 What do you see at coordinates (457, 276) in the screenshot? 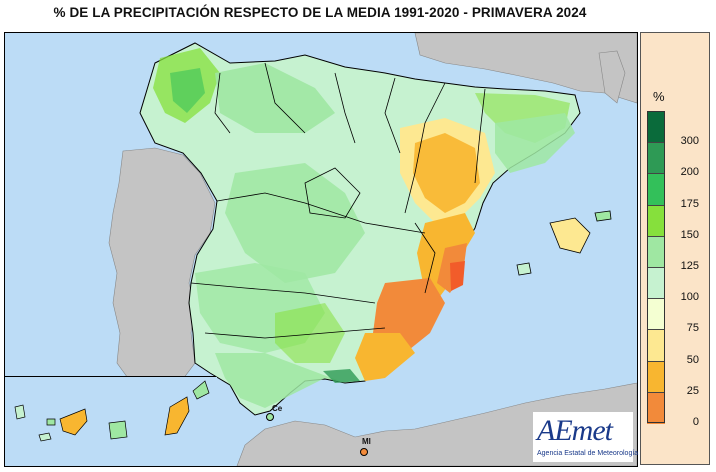
I see `zone-alicante-min` at bounding box center [457, 276].